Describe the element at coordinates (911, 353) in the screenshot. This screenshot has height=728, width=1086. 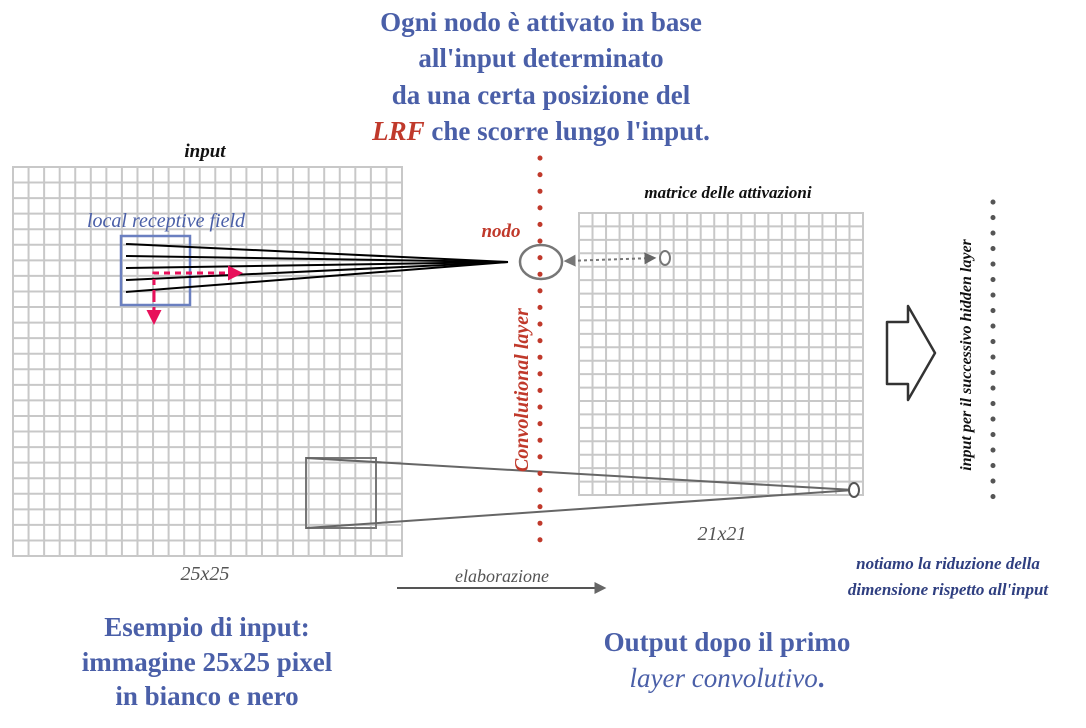
I see `next-layer-arrow` at that location.